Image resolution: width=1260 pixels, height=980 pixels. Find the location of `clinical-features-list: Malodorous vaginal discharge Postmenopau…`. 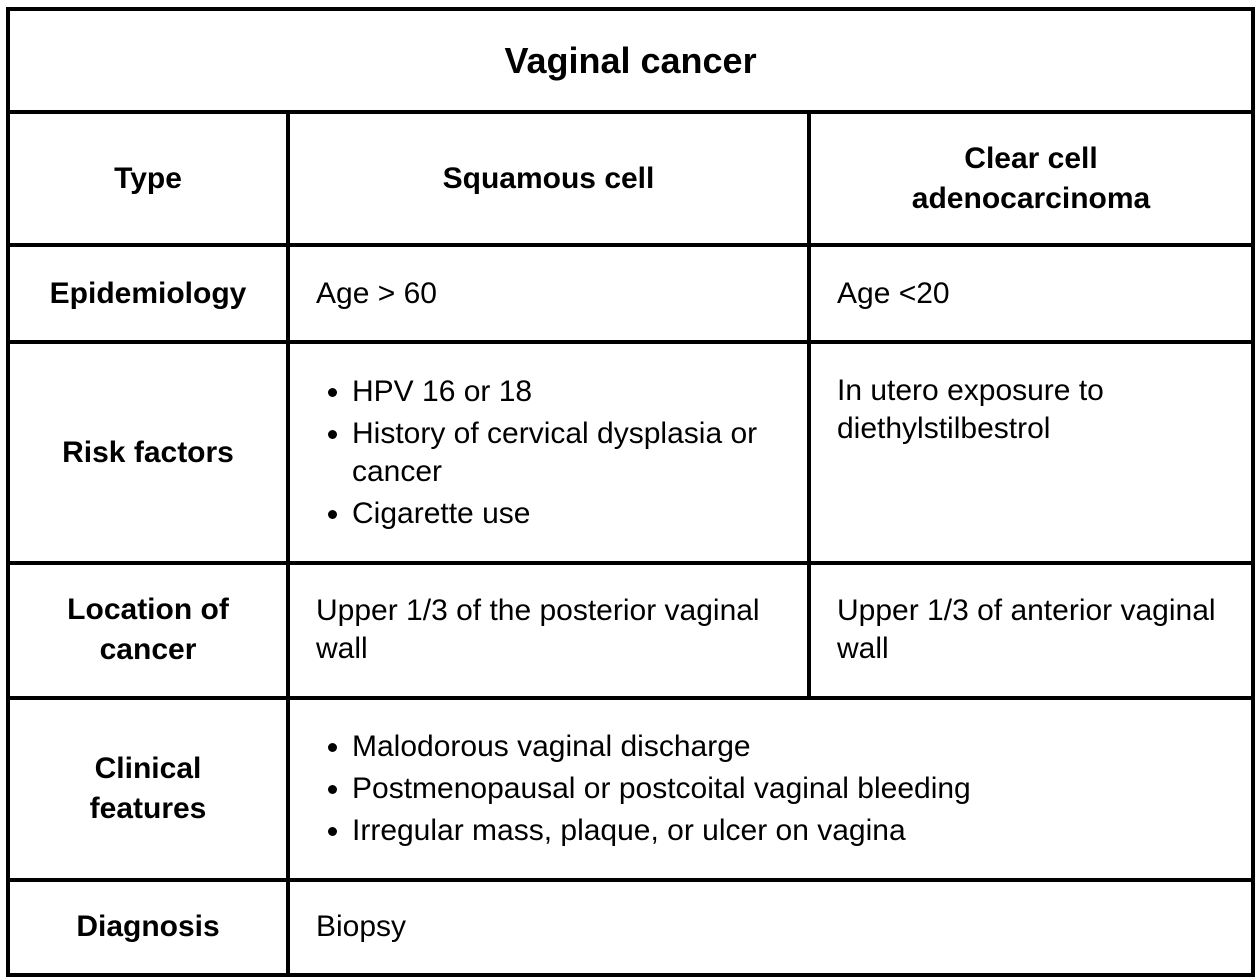

clinical-features-list: Malodorous vaginal discharge Postmenopau… is located at coordinates (777, 789).